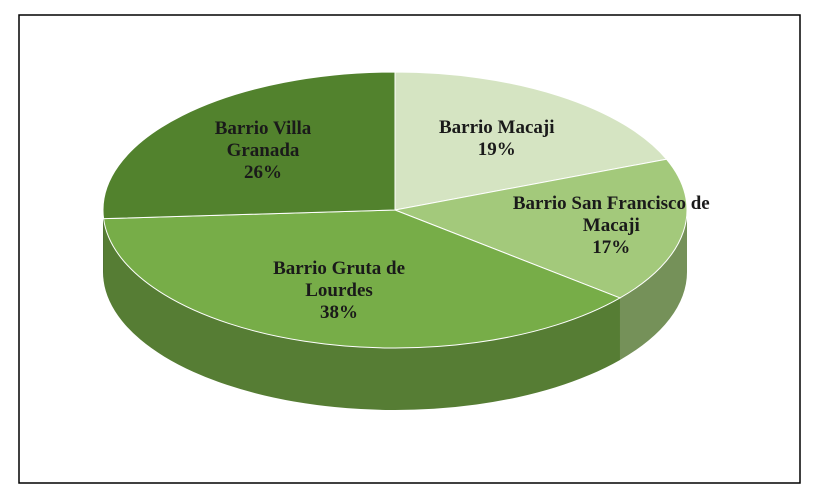 The image size is (816, 484). I want to click on percent-label: 19%, so click(496, 150).